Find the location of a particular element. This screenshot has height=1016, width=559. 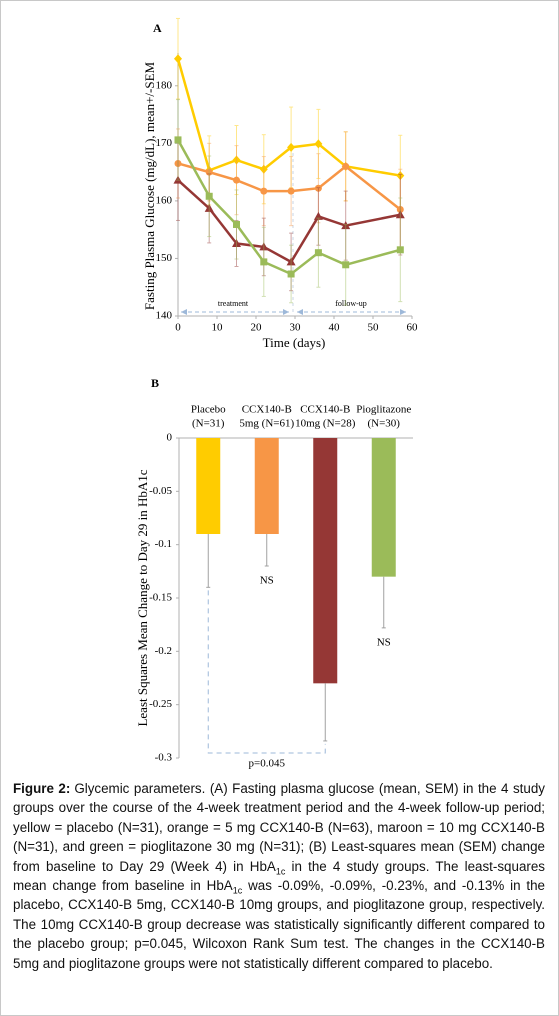

x-tick-label: Placebo is located at coordinates (208, 410).